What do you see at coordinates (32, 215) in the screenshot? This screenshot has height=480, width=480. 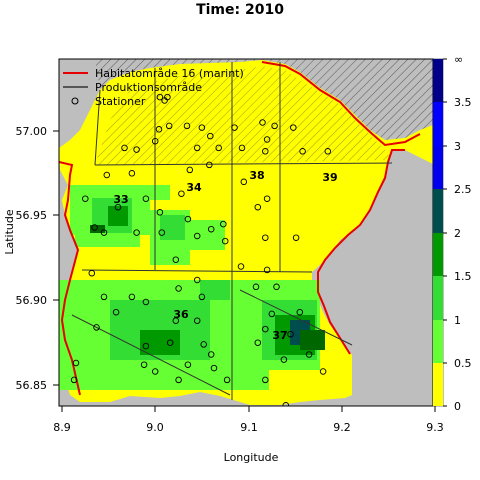 I see `y-tick-label: 56.95` at bounding box center [32, 215].